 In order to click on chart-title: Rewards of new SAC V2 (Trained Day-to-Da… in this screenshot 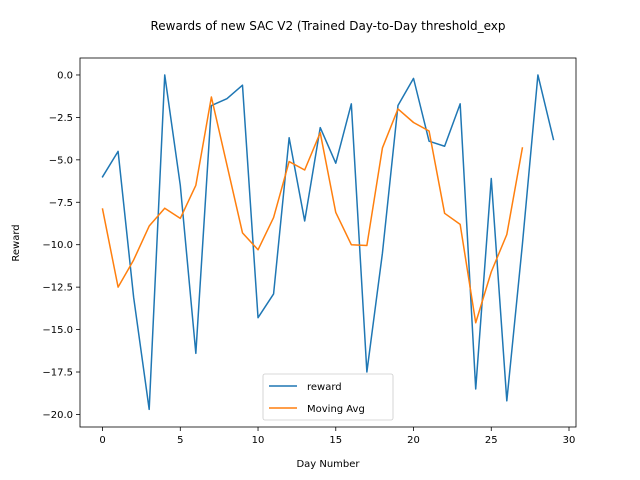, I will do `click(327, 26)`.